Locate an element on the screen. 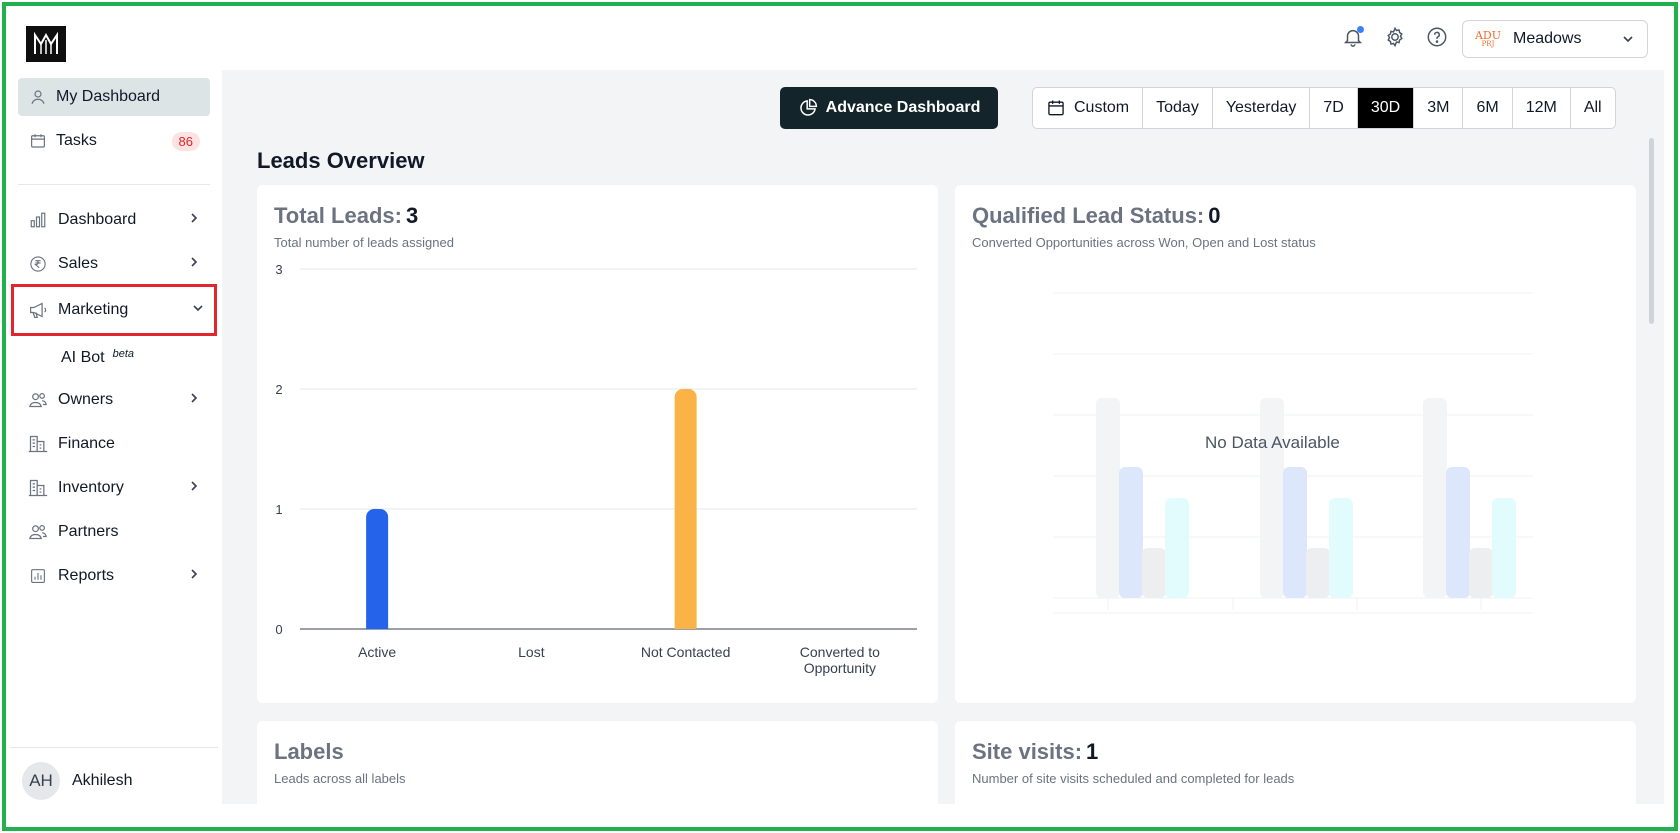  user-profile: AH Akhilesh is located at coordinates (77, 781).